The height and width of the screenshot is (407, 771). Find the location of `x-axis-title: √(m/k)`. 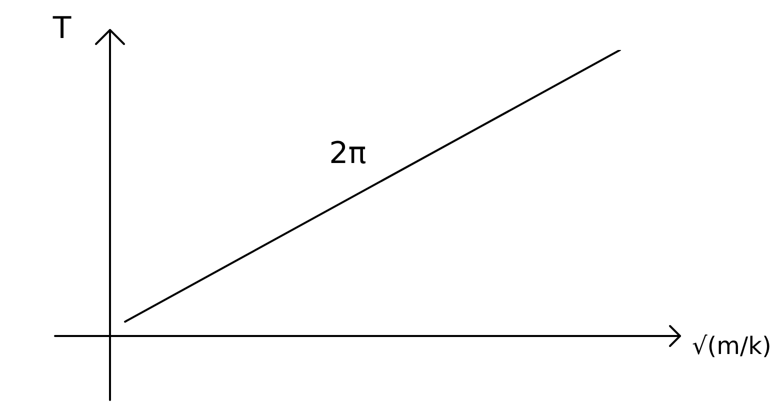

x-axis-title: √(m/k) is located at coordinates (731, 346).